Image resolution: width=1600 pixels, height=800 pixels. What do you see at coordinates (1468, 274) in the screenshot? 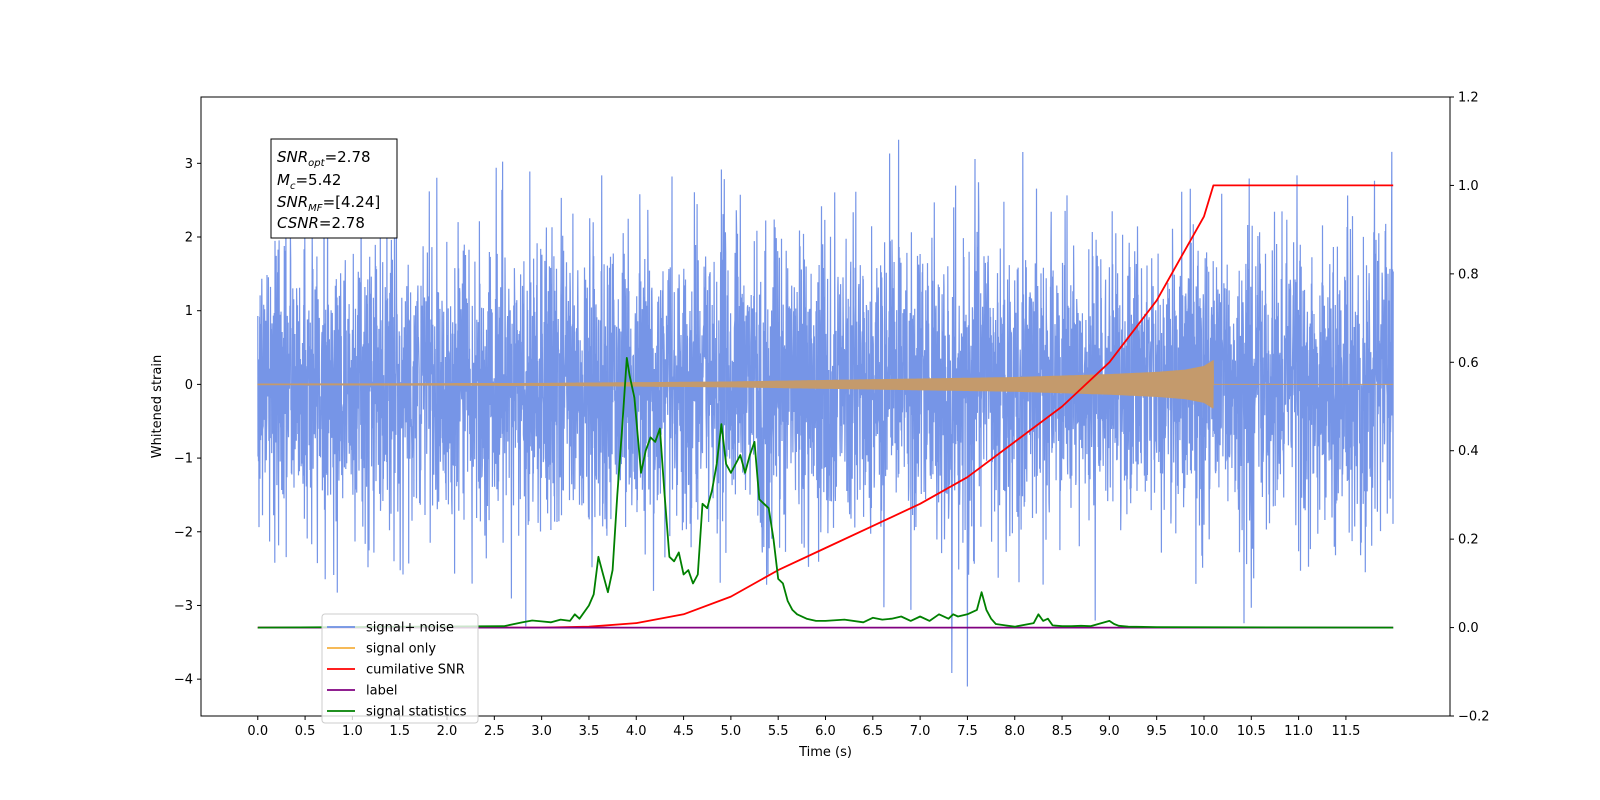
I see `y2-tick-label: 0.8` at bounding box center [1468, 274].